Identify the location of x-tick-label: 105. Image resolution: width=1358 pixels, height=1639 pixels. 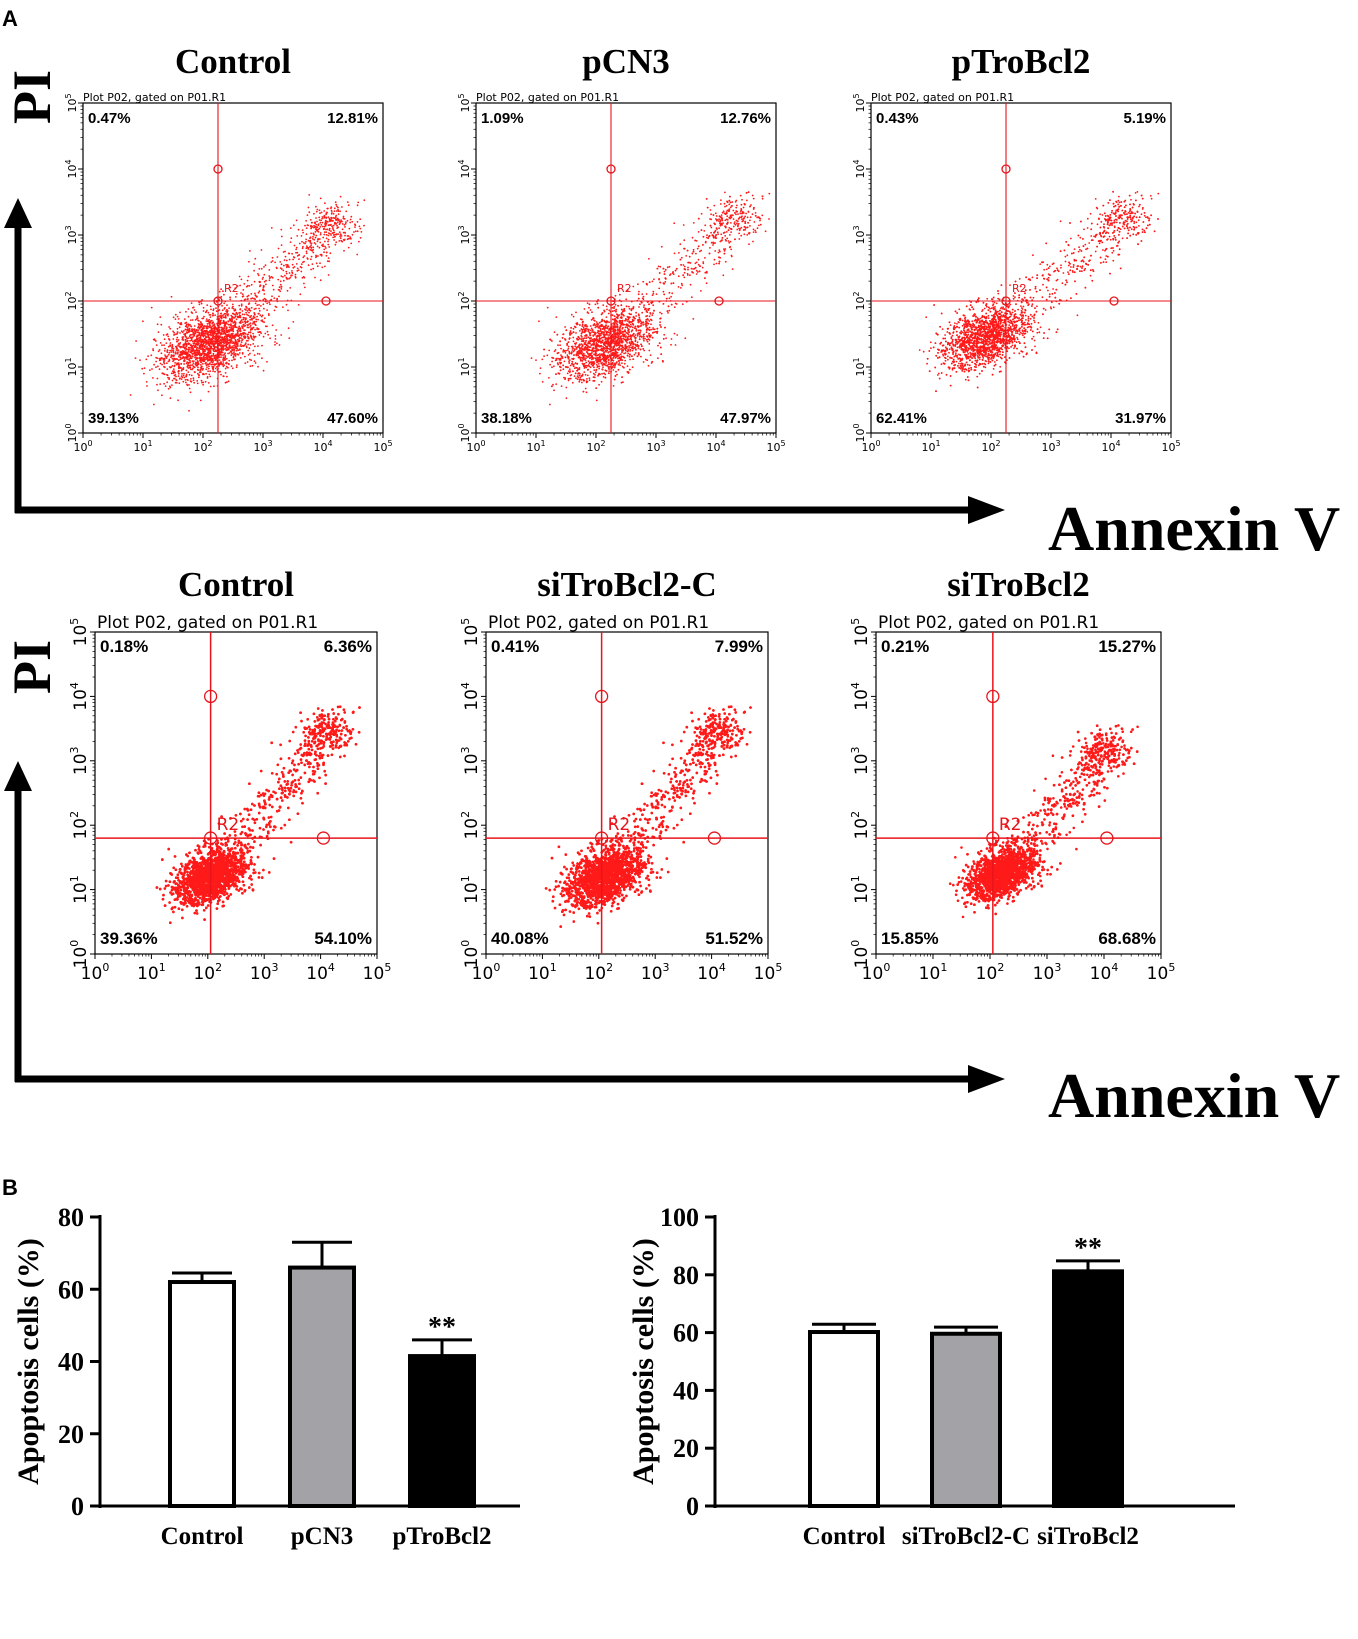
(382, 446).